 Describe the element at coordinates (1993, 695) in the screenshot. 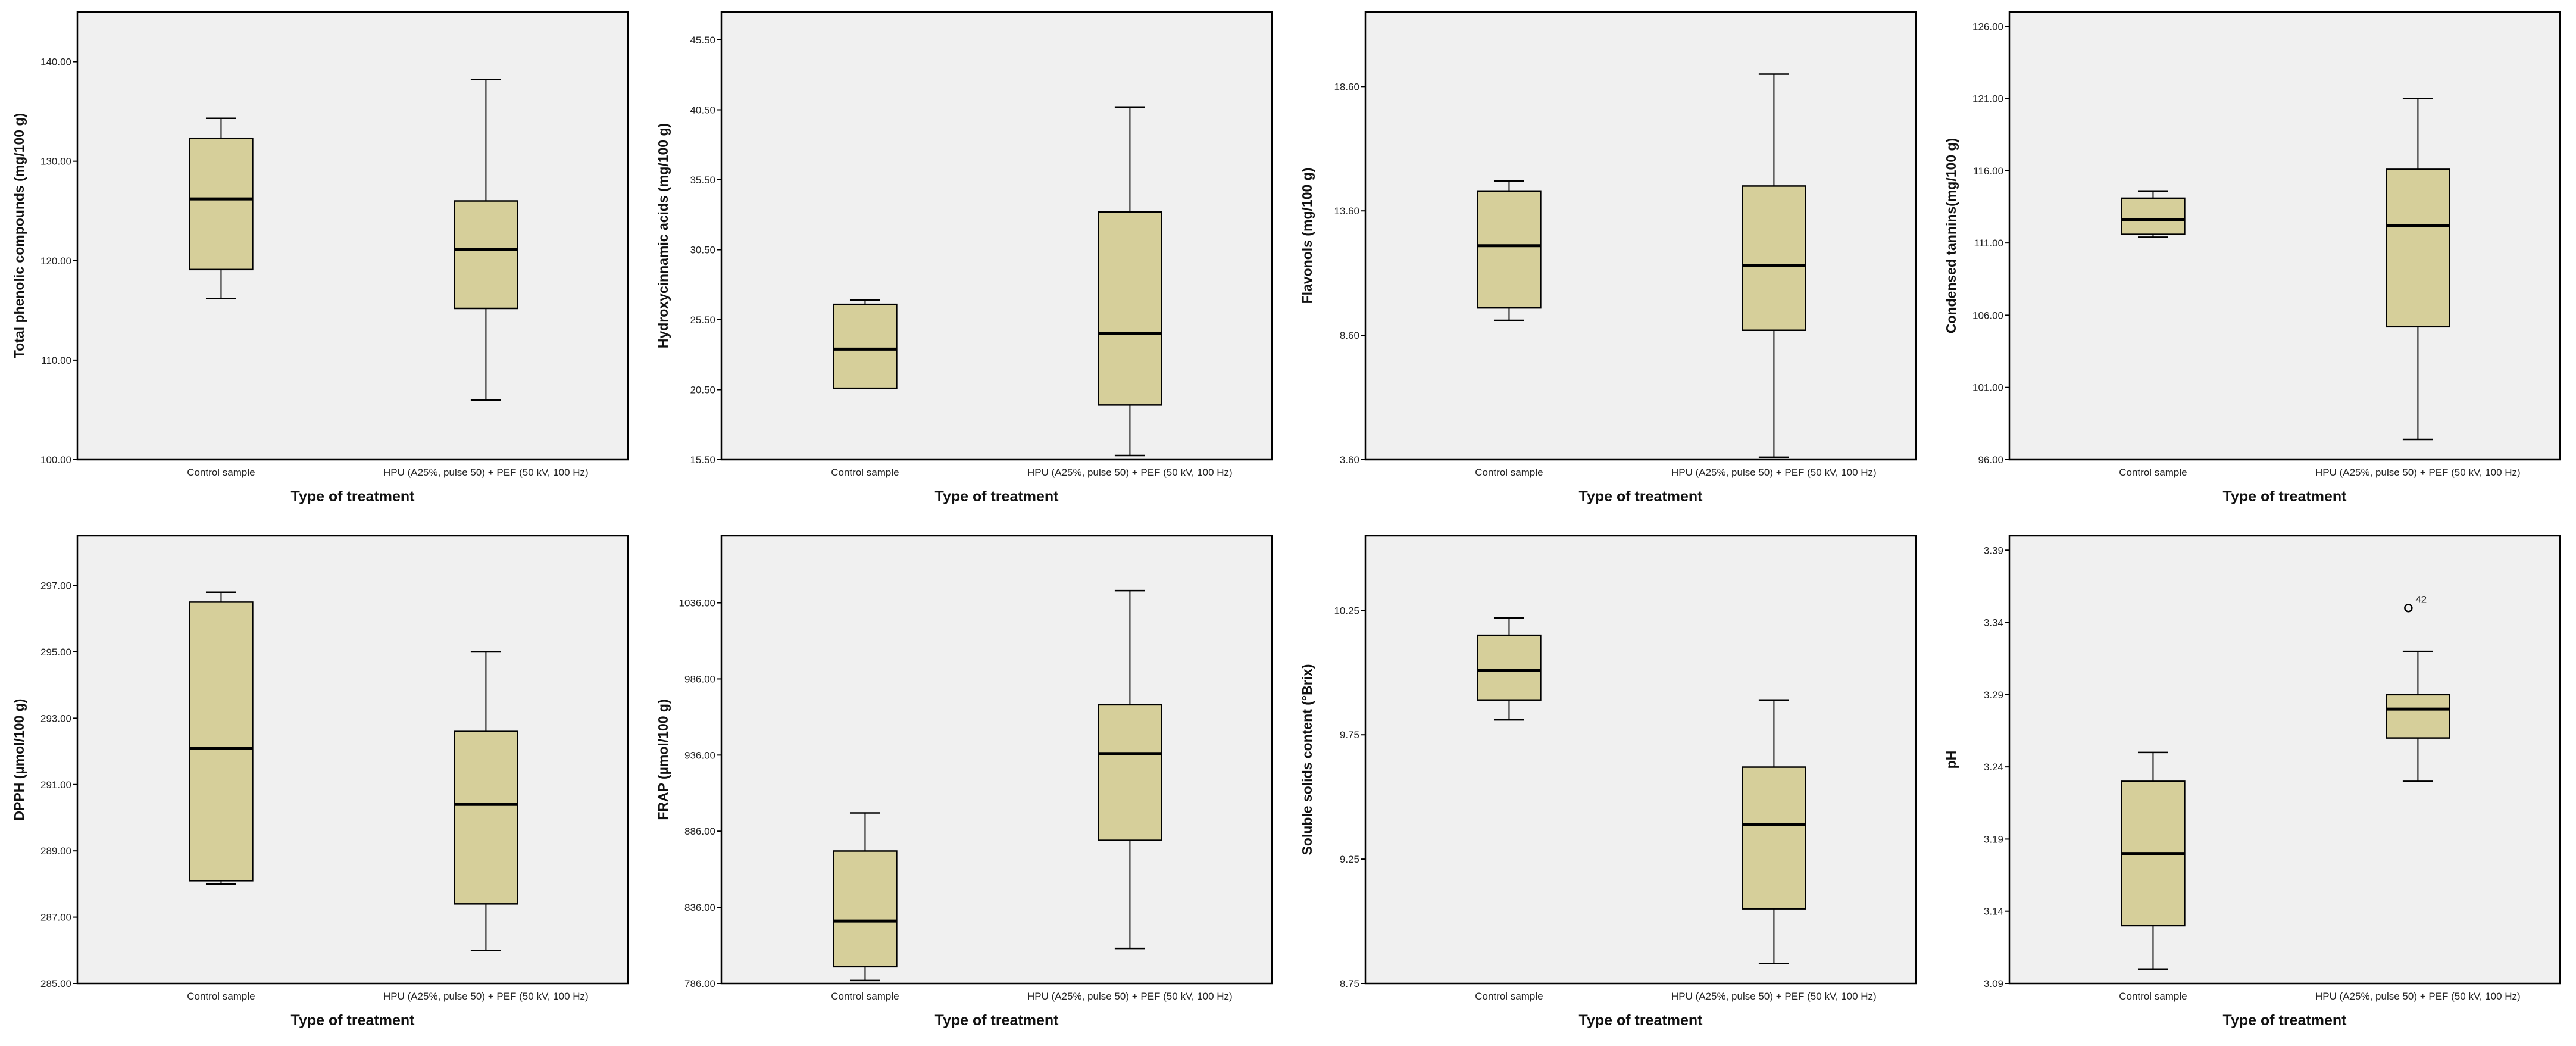

I see `y-tick-label: 3.29` at that location.